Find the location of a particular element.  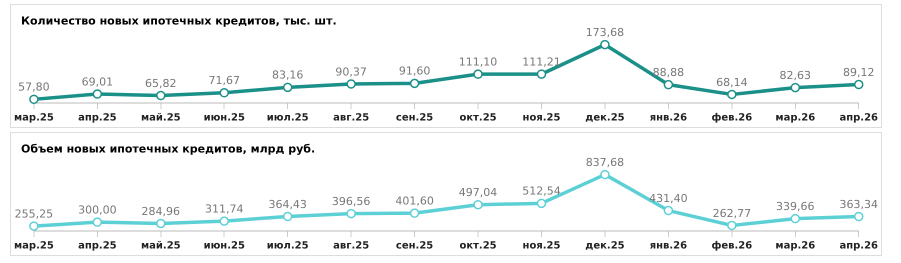

data-label: 83,16 is located at coordinates (288, 75).